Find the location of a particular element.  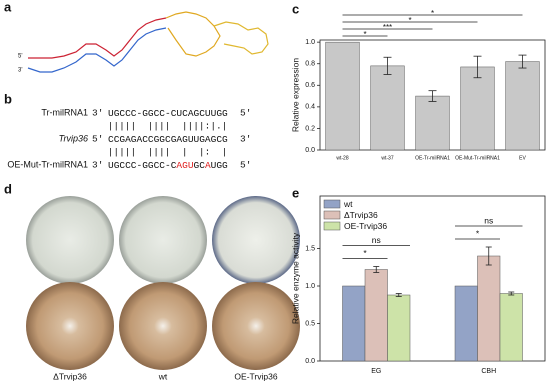

sequence-segment: UGG is located at coordinates (219, 165).